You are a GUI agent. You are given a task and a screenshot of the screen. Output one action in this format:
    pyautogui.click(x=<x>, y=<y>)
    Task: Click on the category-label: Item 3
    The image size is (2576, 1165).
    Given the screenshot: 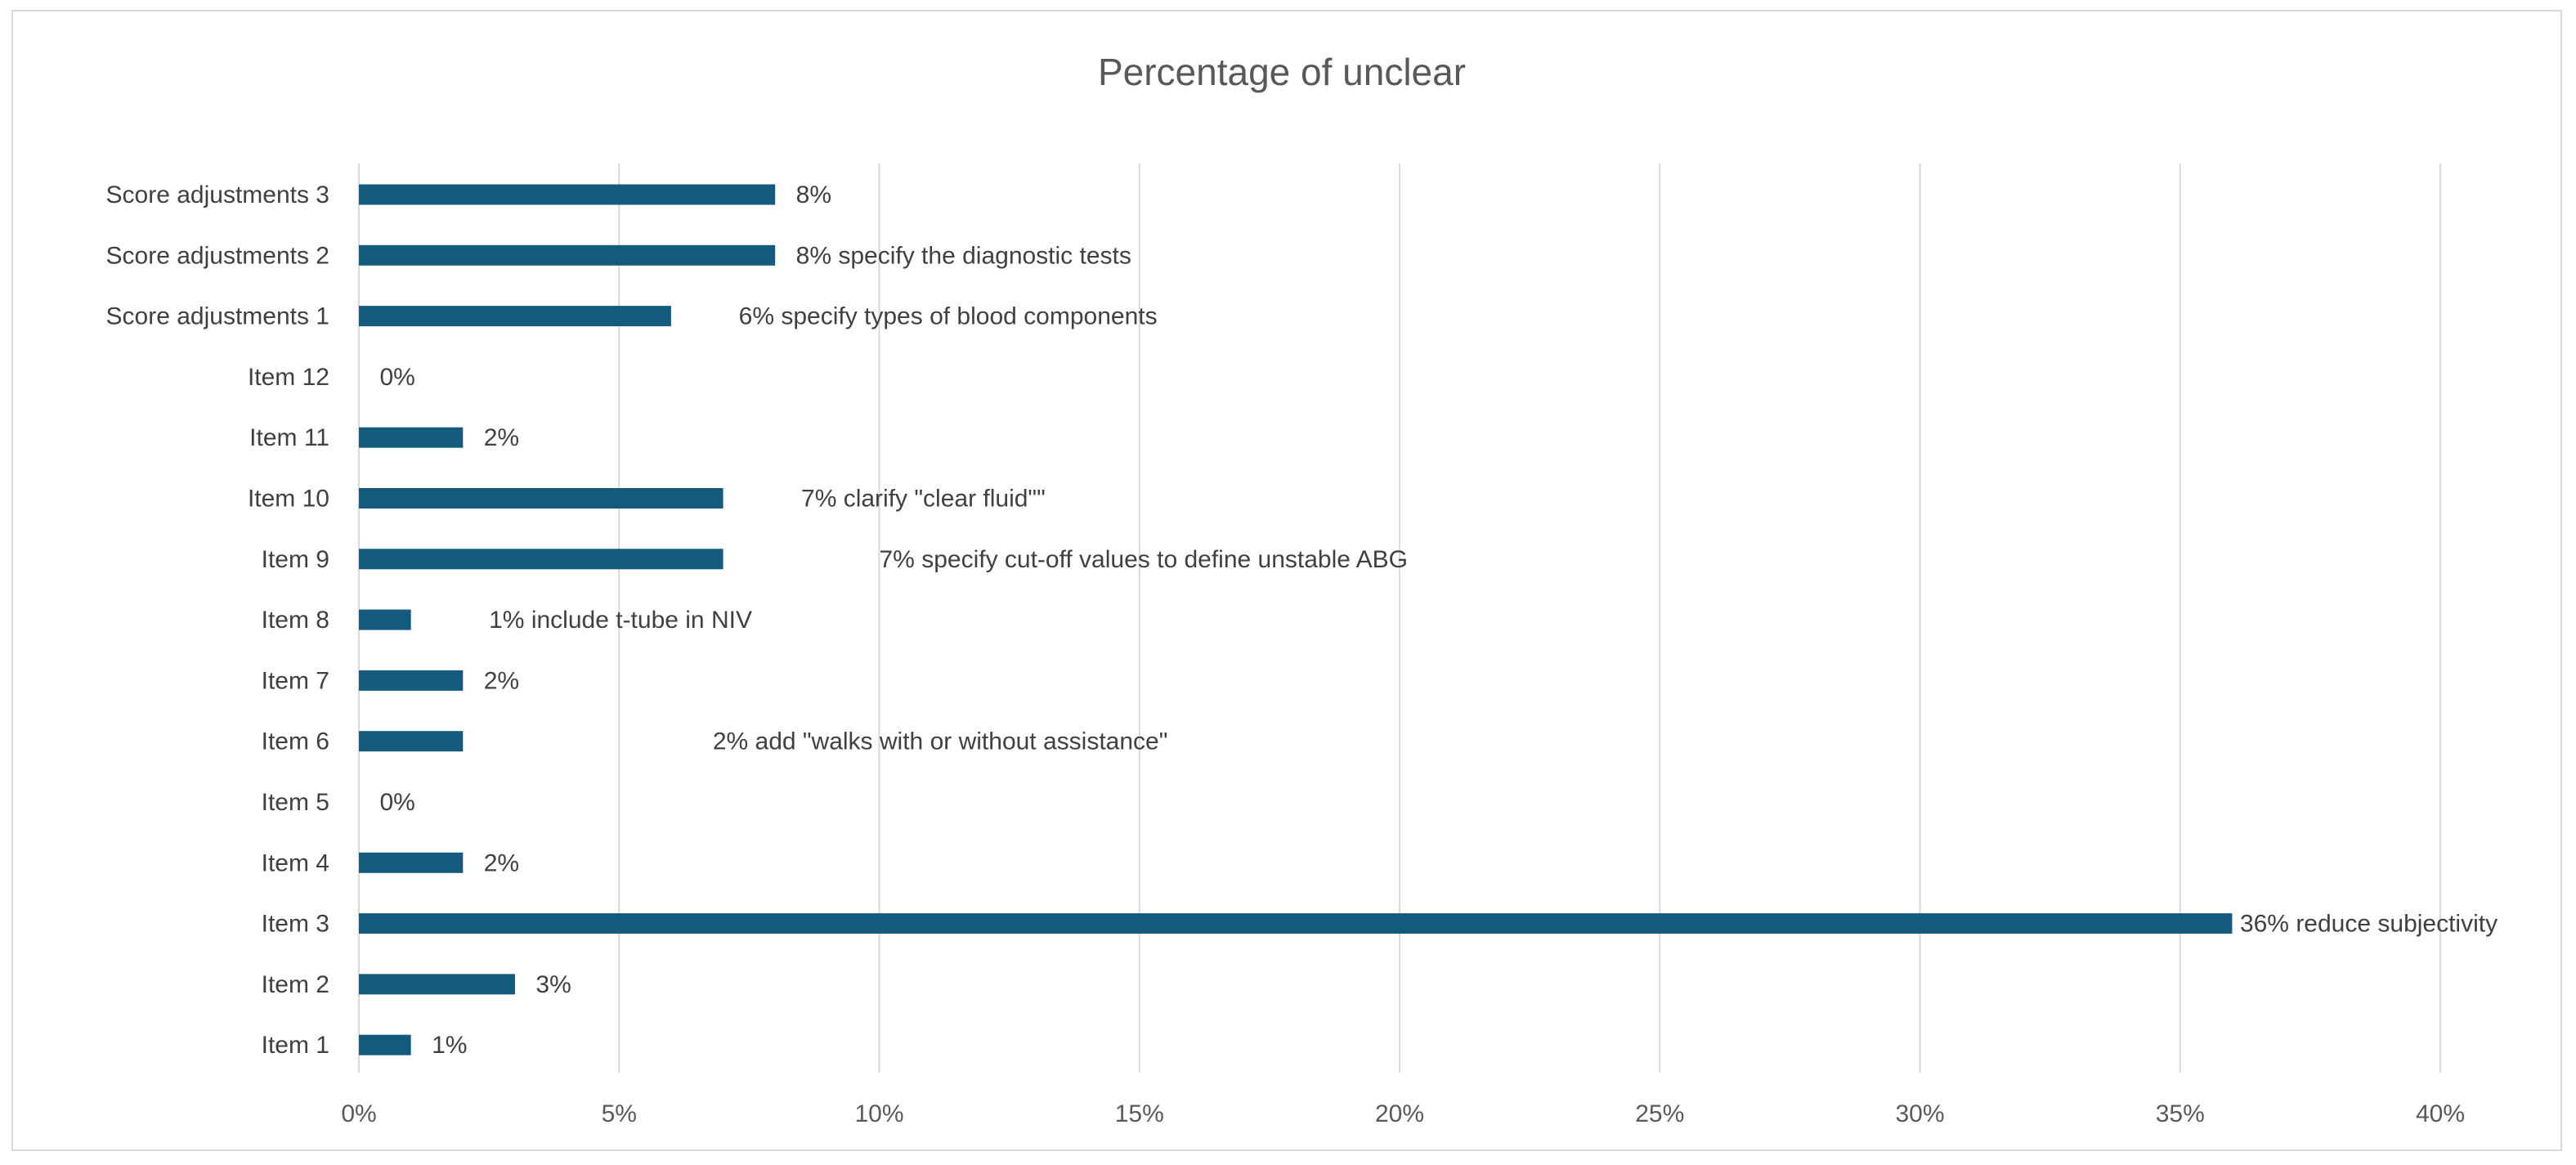 What is the action you would take?
    pyautogui.click(x=295, y=924)
    